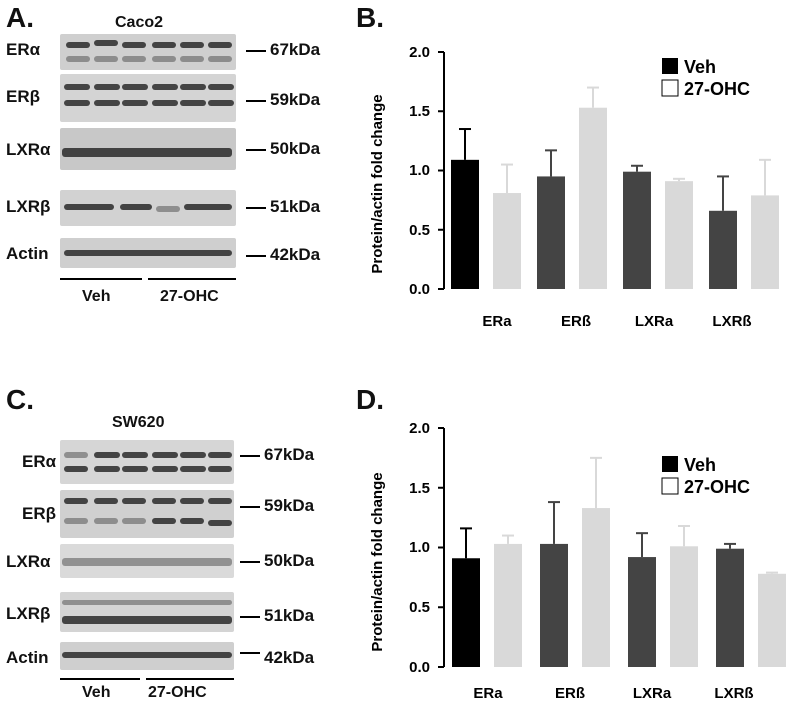 The width and height of the screenshot is (800, 706). Describe the element at coordinates (700, 465) in the screenshot. I see `chart-d-legend-label-veh: Veh` at that location.